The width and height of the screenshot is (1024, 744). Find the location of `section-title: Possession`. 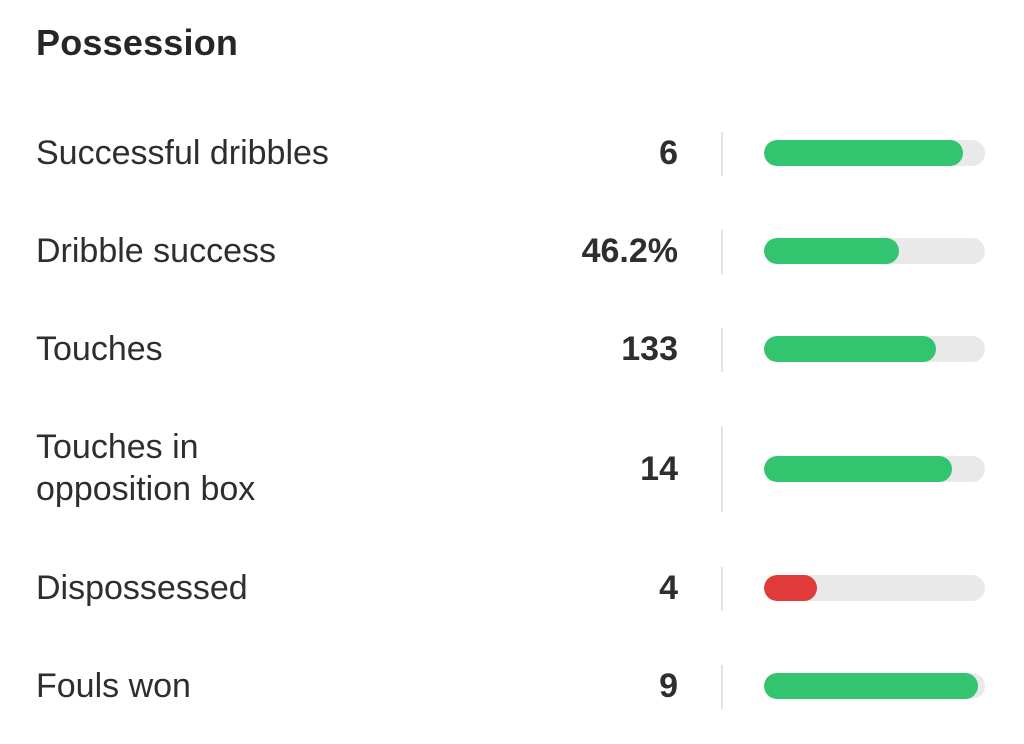

section-title: Possession is located at coordinates (137, 42).